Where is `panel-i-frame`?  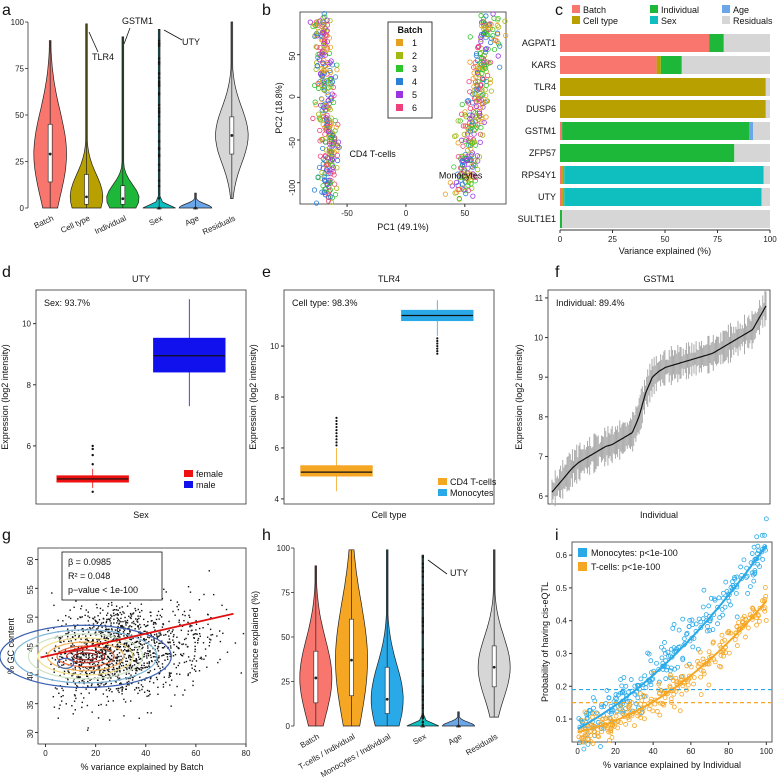
panel-i-frame is located at coordinates (672, 642).